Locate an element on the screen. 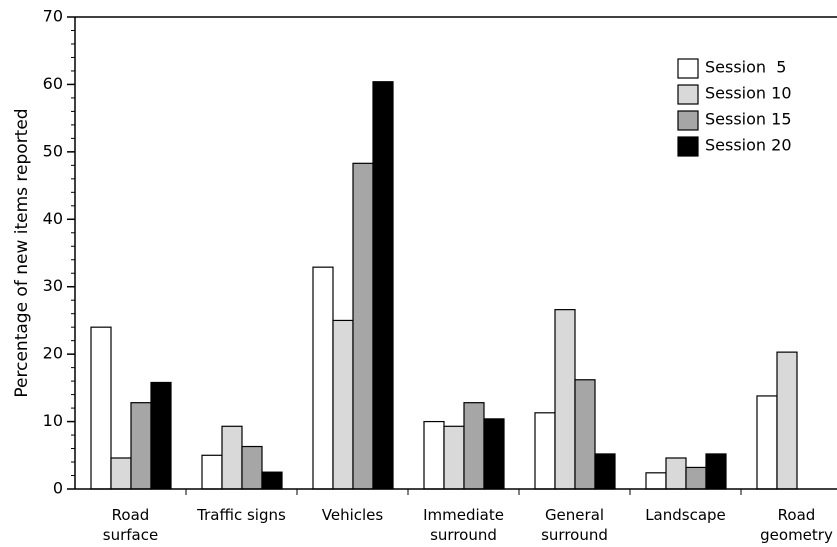 The height and width of the screenshot is (547, 837). legend-label: Session 15 is located at coordinates (748, 119).